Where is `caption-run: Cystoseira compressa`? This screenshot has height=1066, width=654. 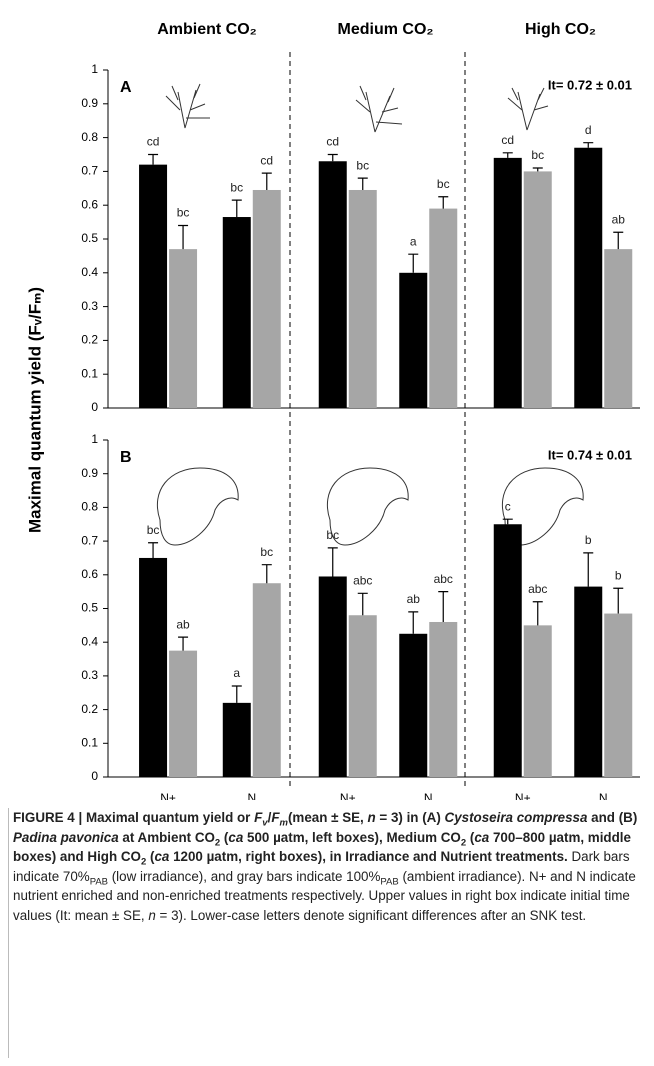 caption-run: Cystoseira compressa is located at coordinates (516, 817).